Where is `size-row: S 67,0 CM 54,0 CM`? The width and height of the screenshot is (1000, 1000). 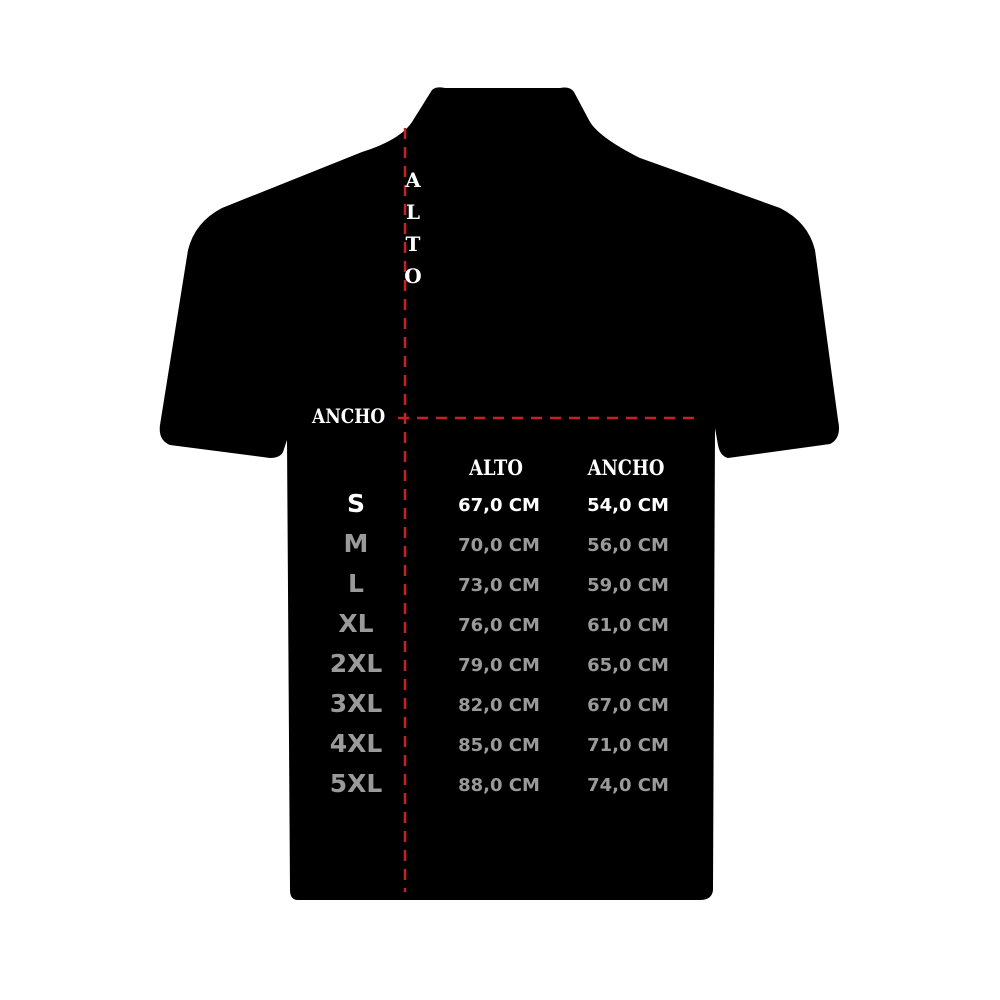 size-row: S 67,0 CM 54,0 CM is located at coordinates (500, 509).